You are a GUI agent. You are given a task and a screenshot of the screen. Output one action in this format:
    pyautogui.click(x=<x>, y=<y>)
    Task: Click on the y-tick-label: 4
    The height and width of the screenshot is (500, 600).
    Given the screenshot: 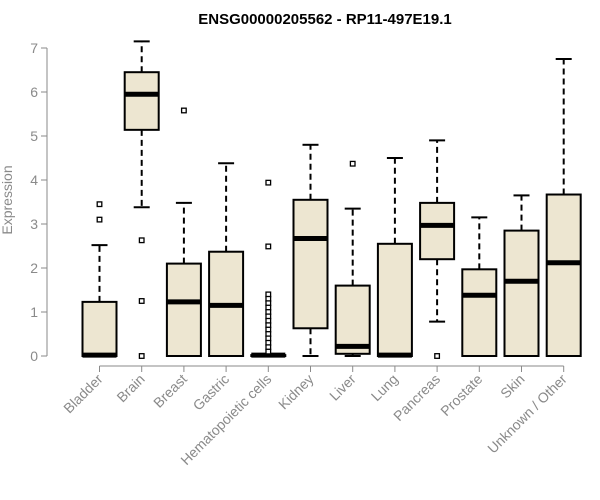 What is the action you would take?
    pyautogui.click(x=34, y=180)
    